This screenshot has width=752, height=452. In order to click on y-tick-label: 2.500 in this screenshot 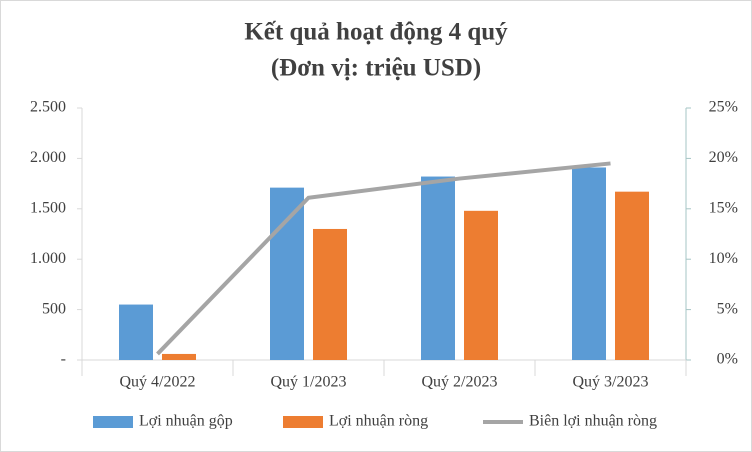, I will do `click(48, 107)`.